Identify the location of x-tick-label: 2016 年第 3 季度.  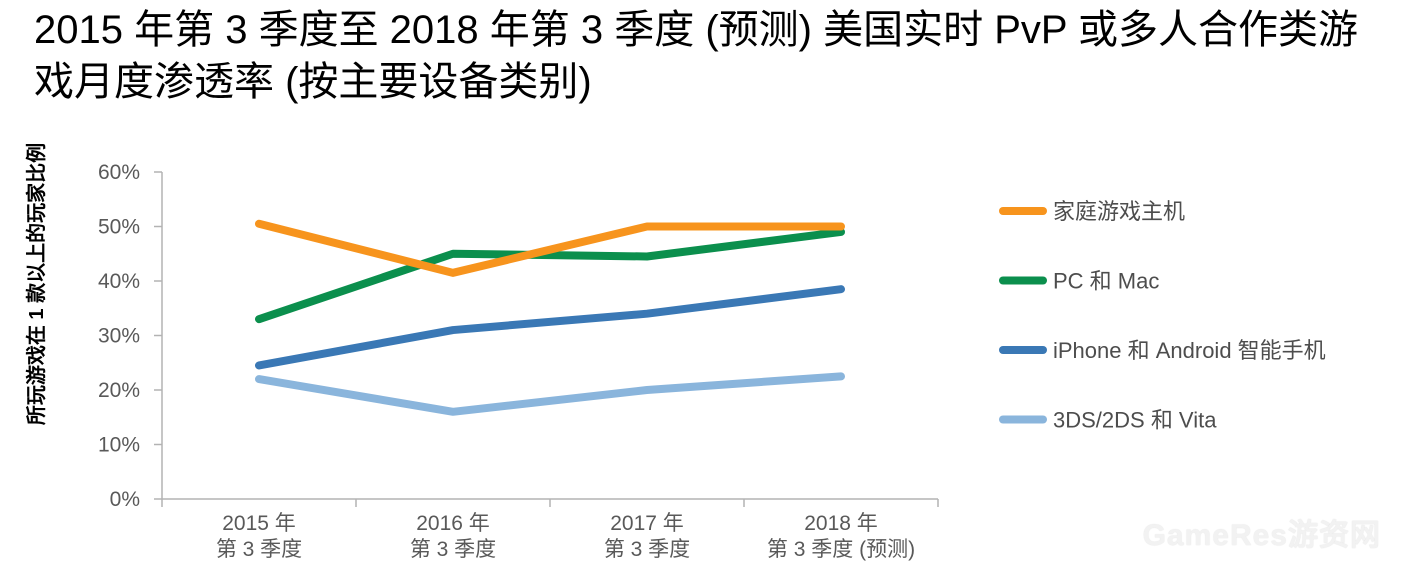
(453, 536).